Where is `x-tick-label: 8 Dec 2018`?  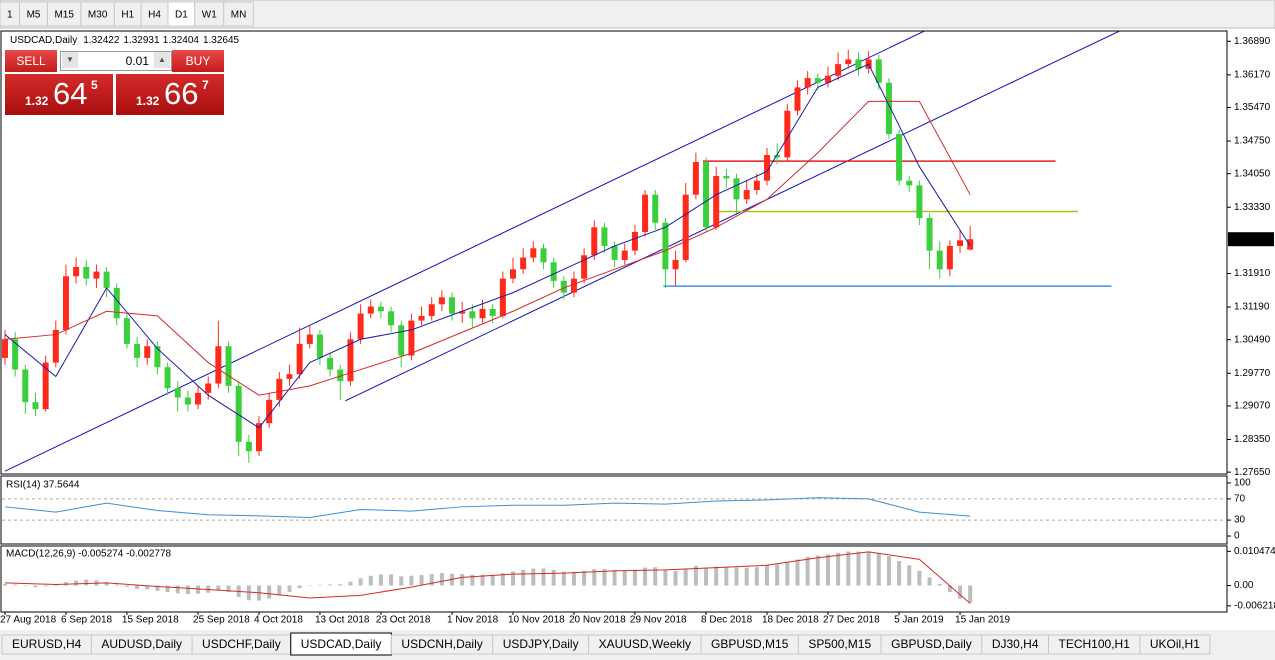 x-tick-label: 8 Dec 2018 is located at coordinates (727, 620).